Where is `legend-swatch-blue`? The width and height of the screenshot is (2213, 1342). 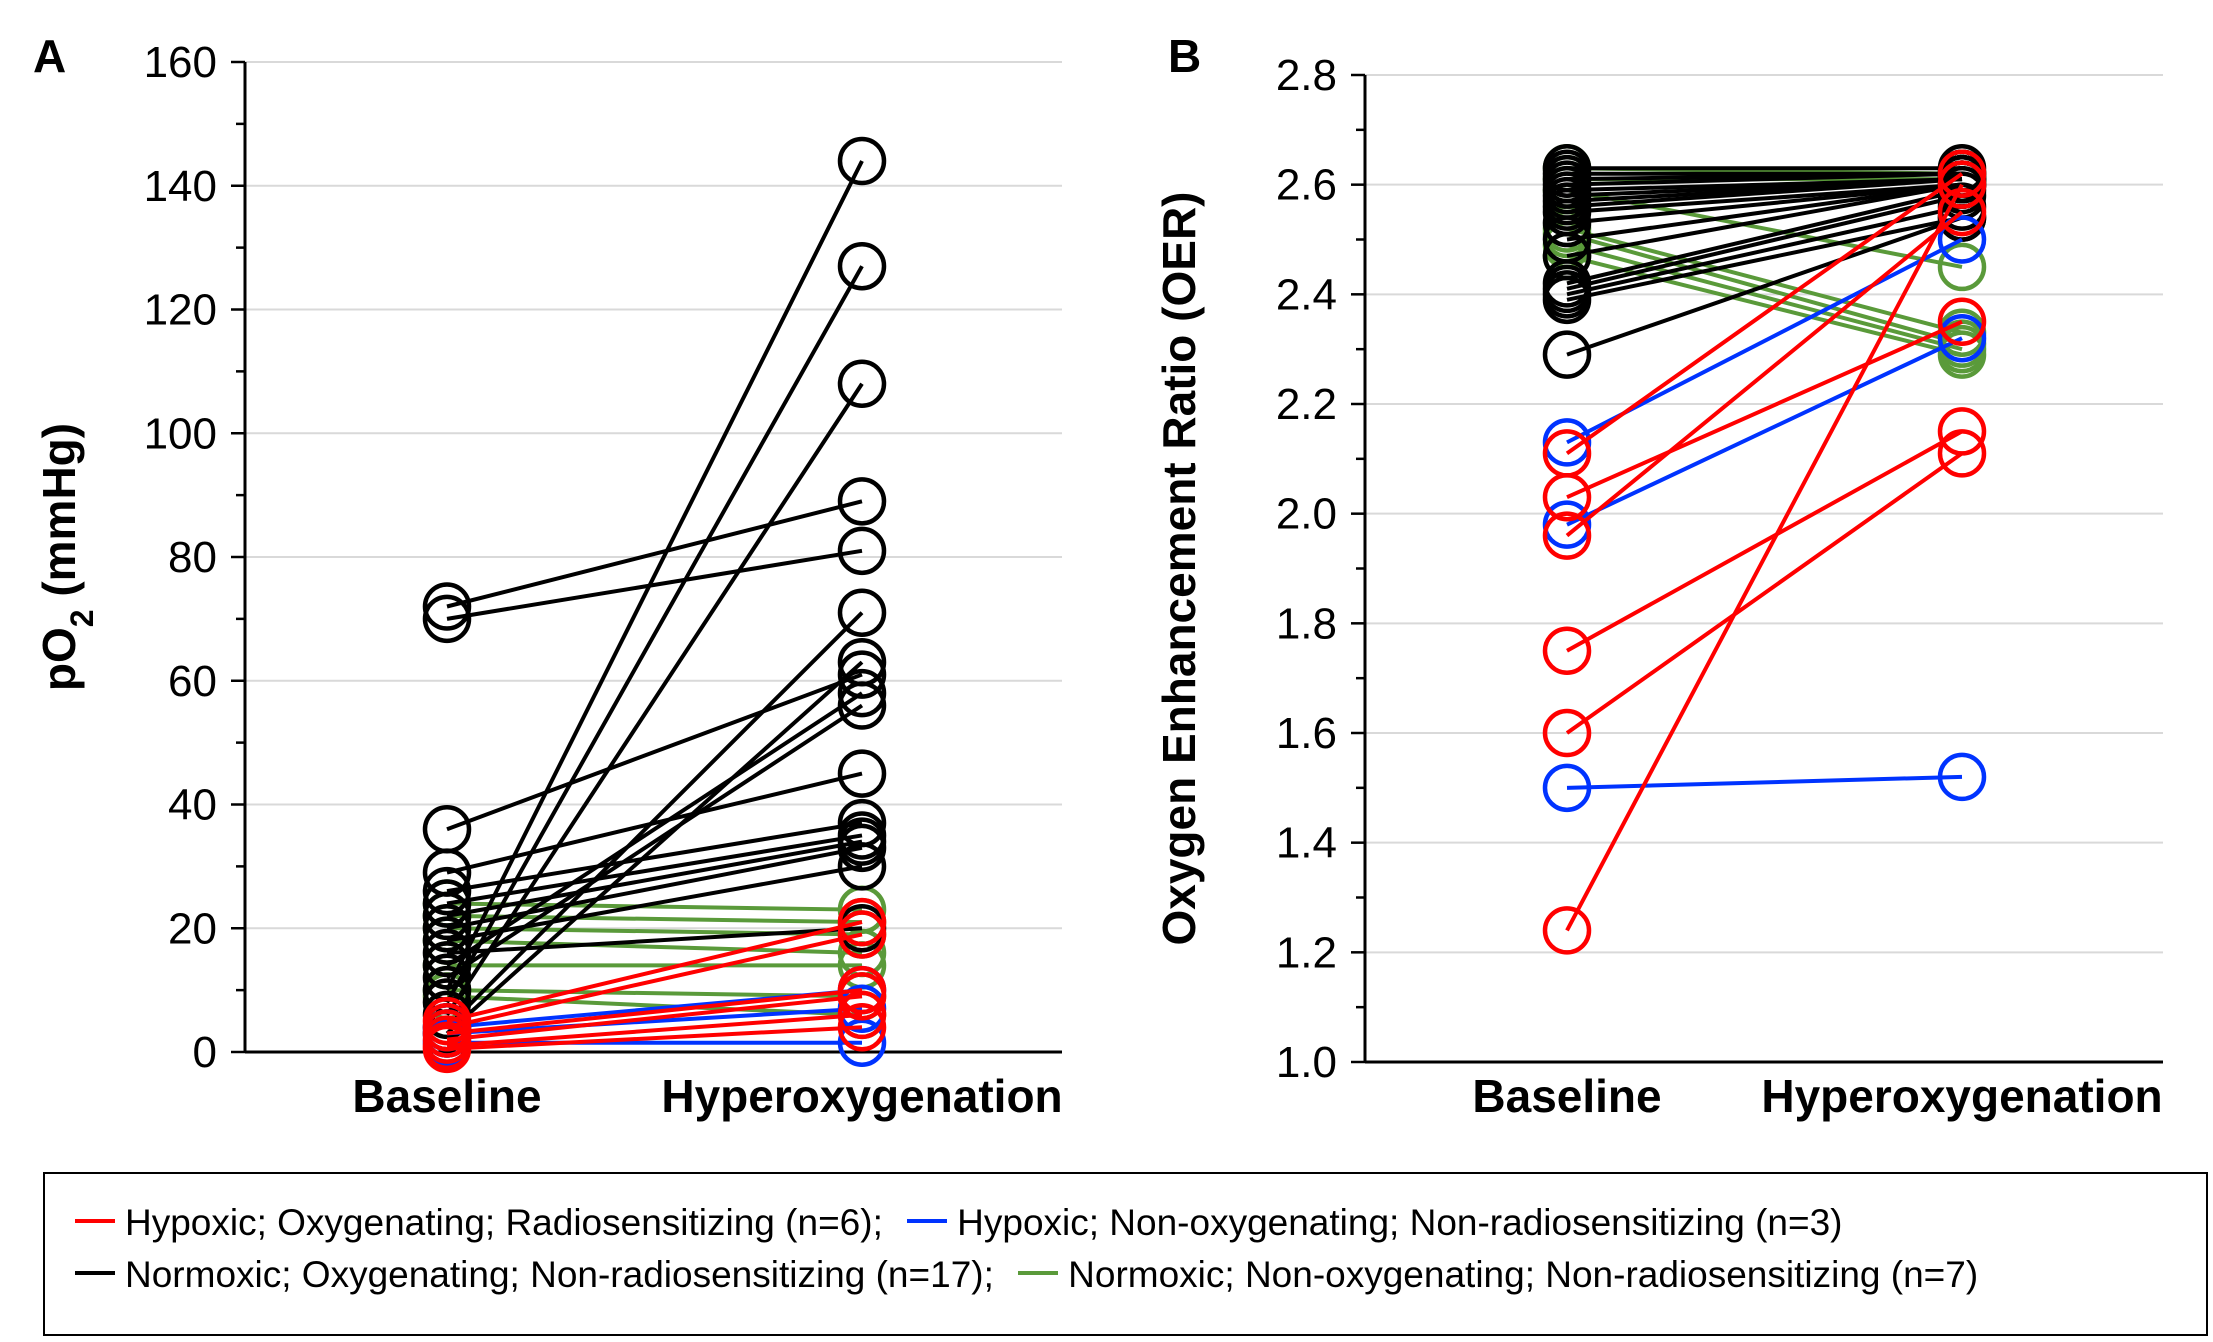
legend-swatch-blue is located at coordinates (927, 1221).